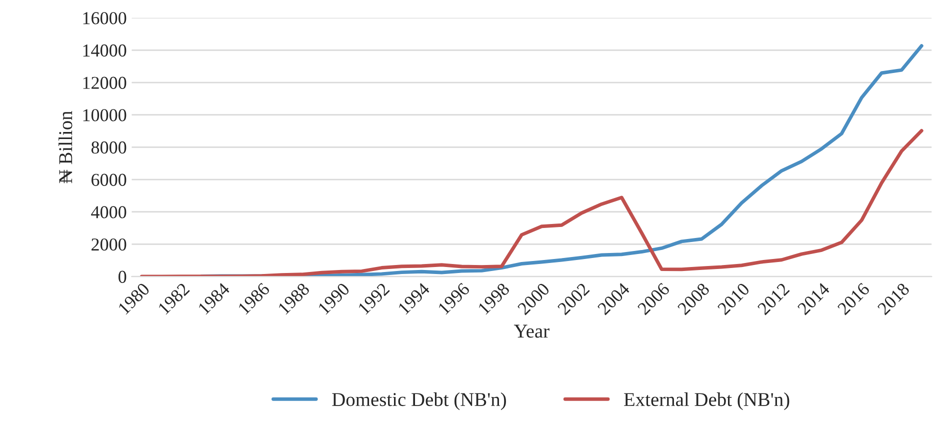 This screenshot has height=446, width=941. I want to click on y-tick-label: 2000, so click(109, 244).